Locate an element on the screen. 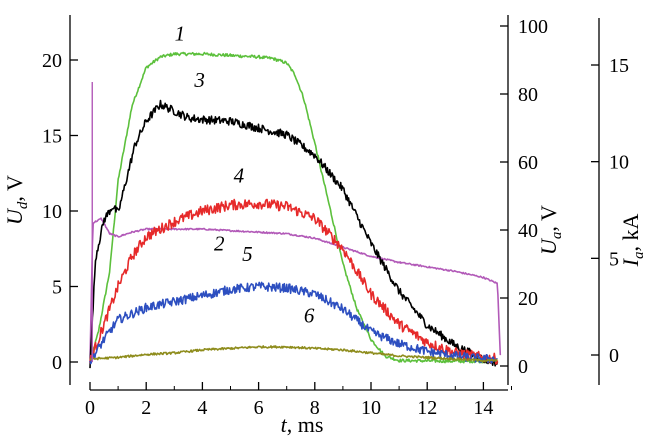 The height and width of the screenshot is (442, 650). x-tick-label: 8 is located at coordinates (315, 408).